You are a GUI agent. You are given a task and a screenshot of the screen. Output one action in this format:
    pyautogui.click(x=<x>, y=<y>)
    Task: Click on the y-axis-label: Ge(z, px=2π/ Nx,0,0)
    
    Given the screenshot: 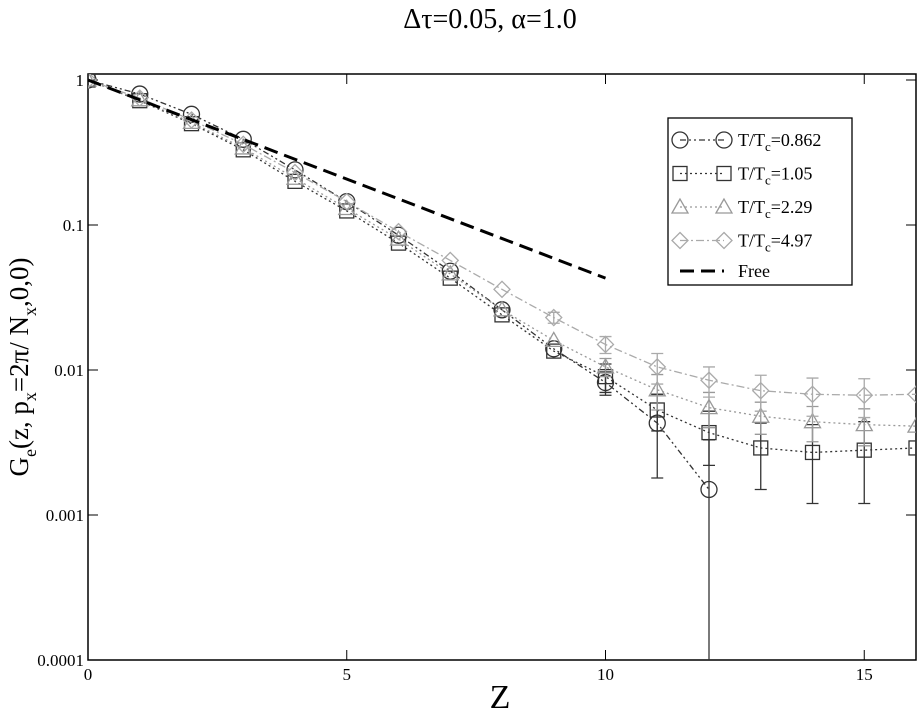 What is the action you would take?
    pyautogui.click(x=22, y=366)
    